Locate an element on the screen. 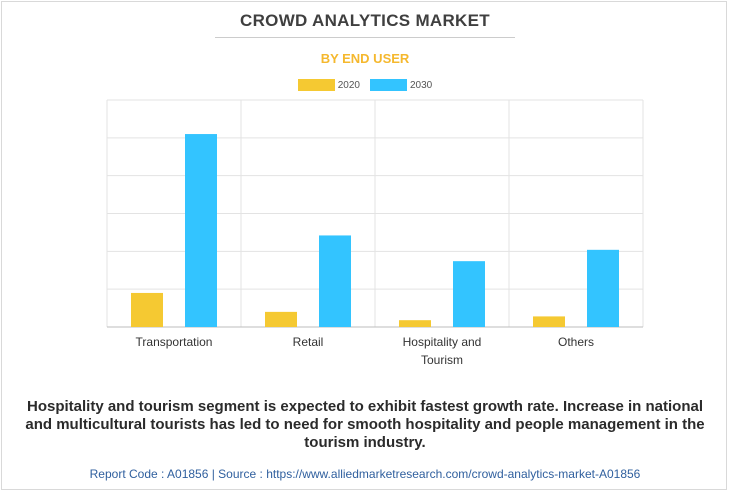 Image resolution: width=730 pixels, height=493 pixels. chart-title: CROWD ANALYTICS MARKET is located at coordinates (365, 20).